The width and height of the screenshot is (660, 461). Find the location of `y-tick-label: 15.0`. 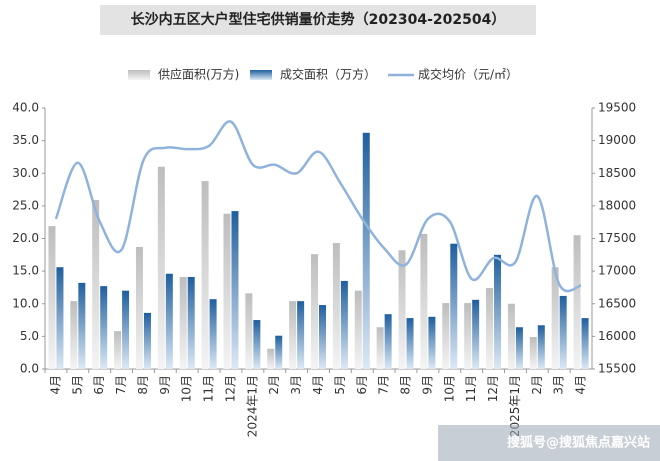

y-tick-label: 15.0 is located at coordinates (25, 271).